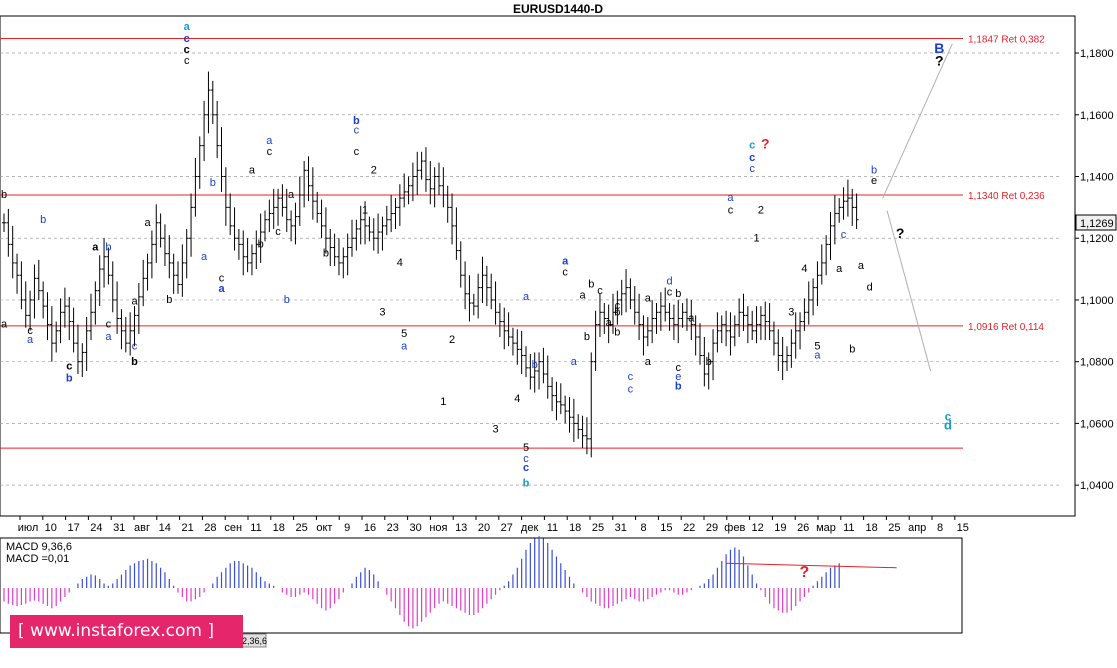 The height and width of the screenshot is (668, 1117). Describe the element at coordinates (370, 528) in the screenshot. I see `time-tick-label: 16` at that location.